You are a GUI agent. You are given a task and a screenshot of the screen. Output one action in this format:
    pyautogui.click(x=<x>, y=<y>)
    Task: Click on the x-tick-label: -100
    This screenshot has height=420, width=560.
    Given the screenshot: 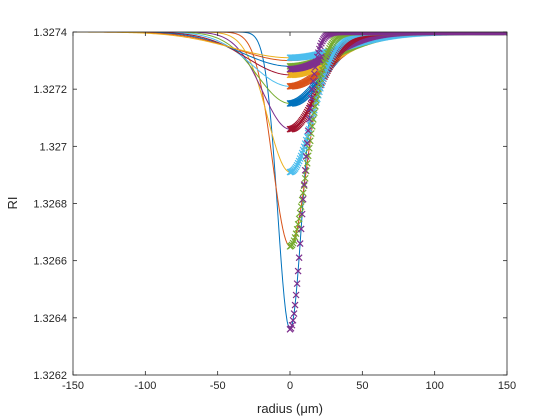 What is the action you would take?
    pyautogui.click(x=145, y=386)
    